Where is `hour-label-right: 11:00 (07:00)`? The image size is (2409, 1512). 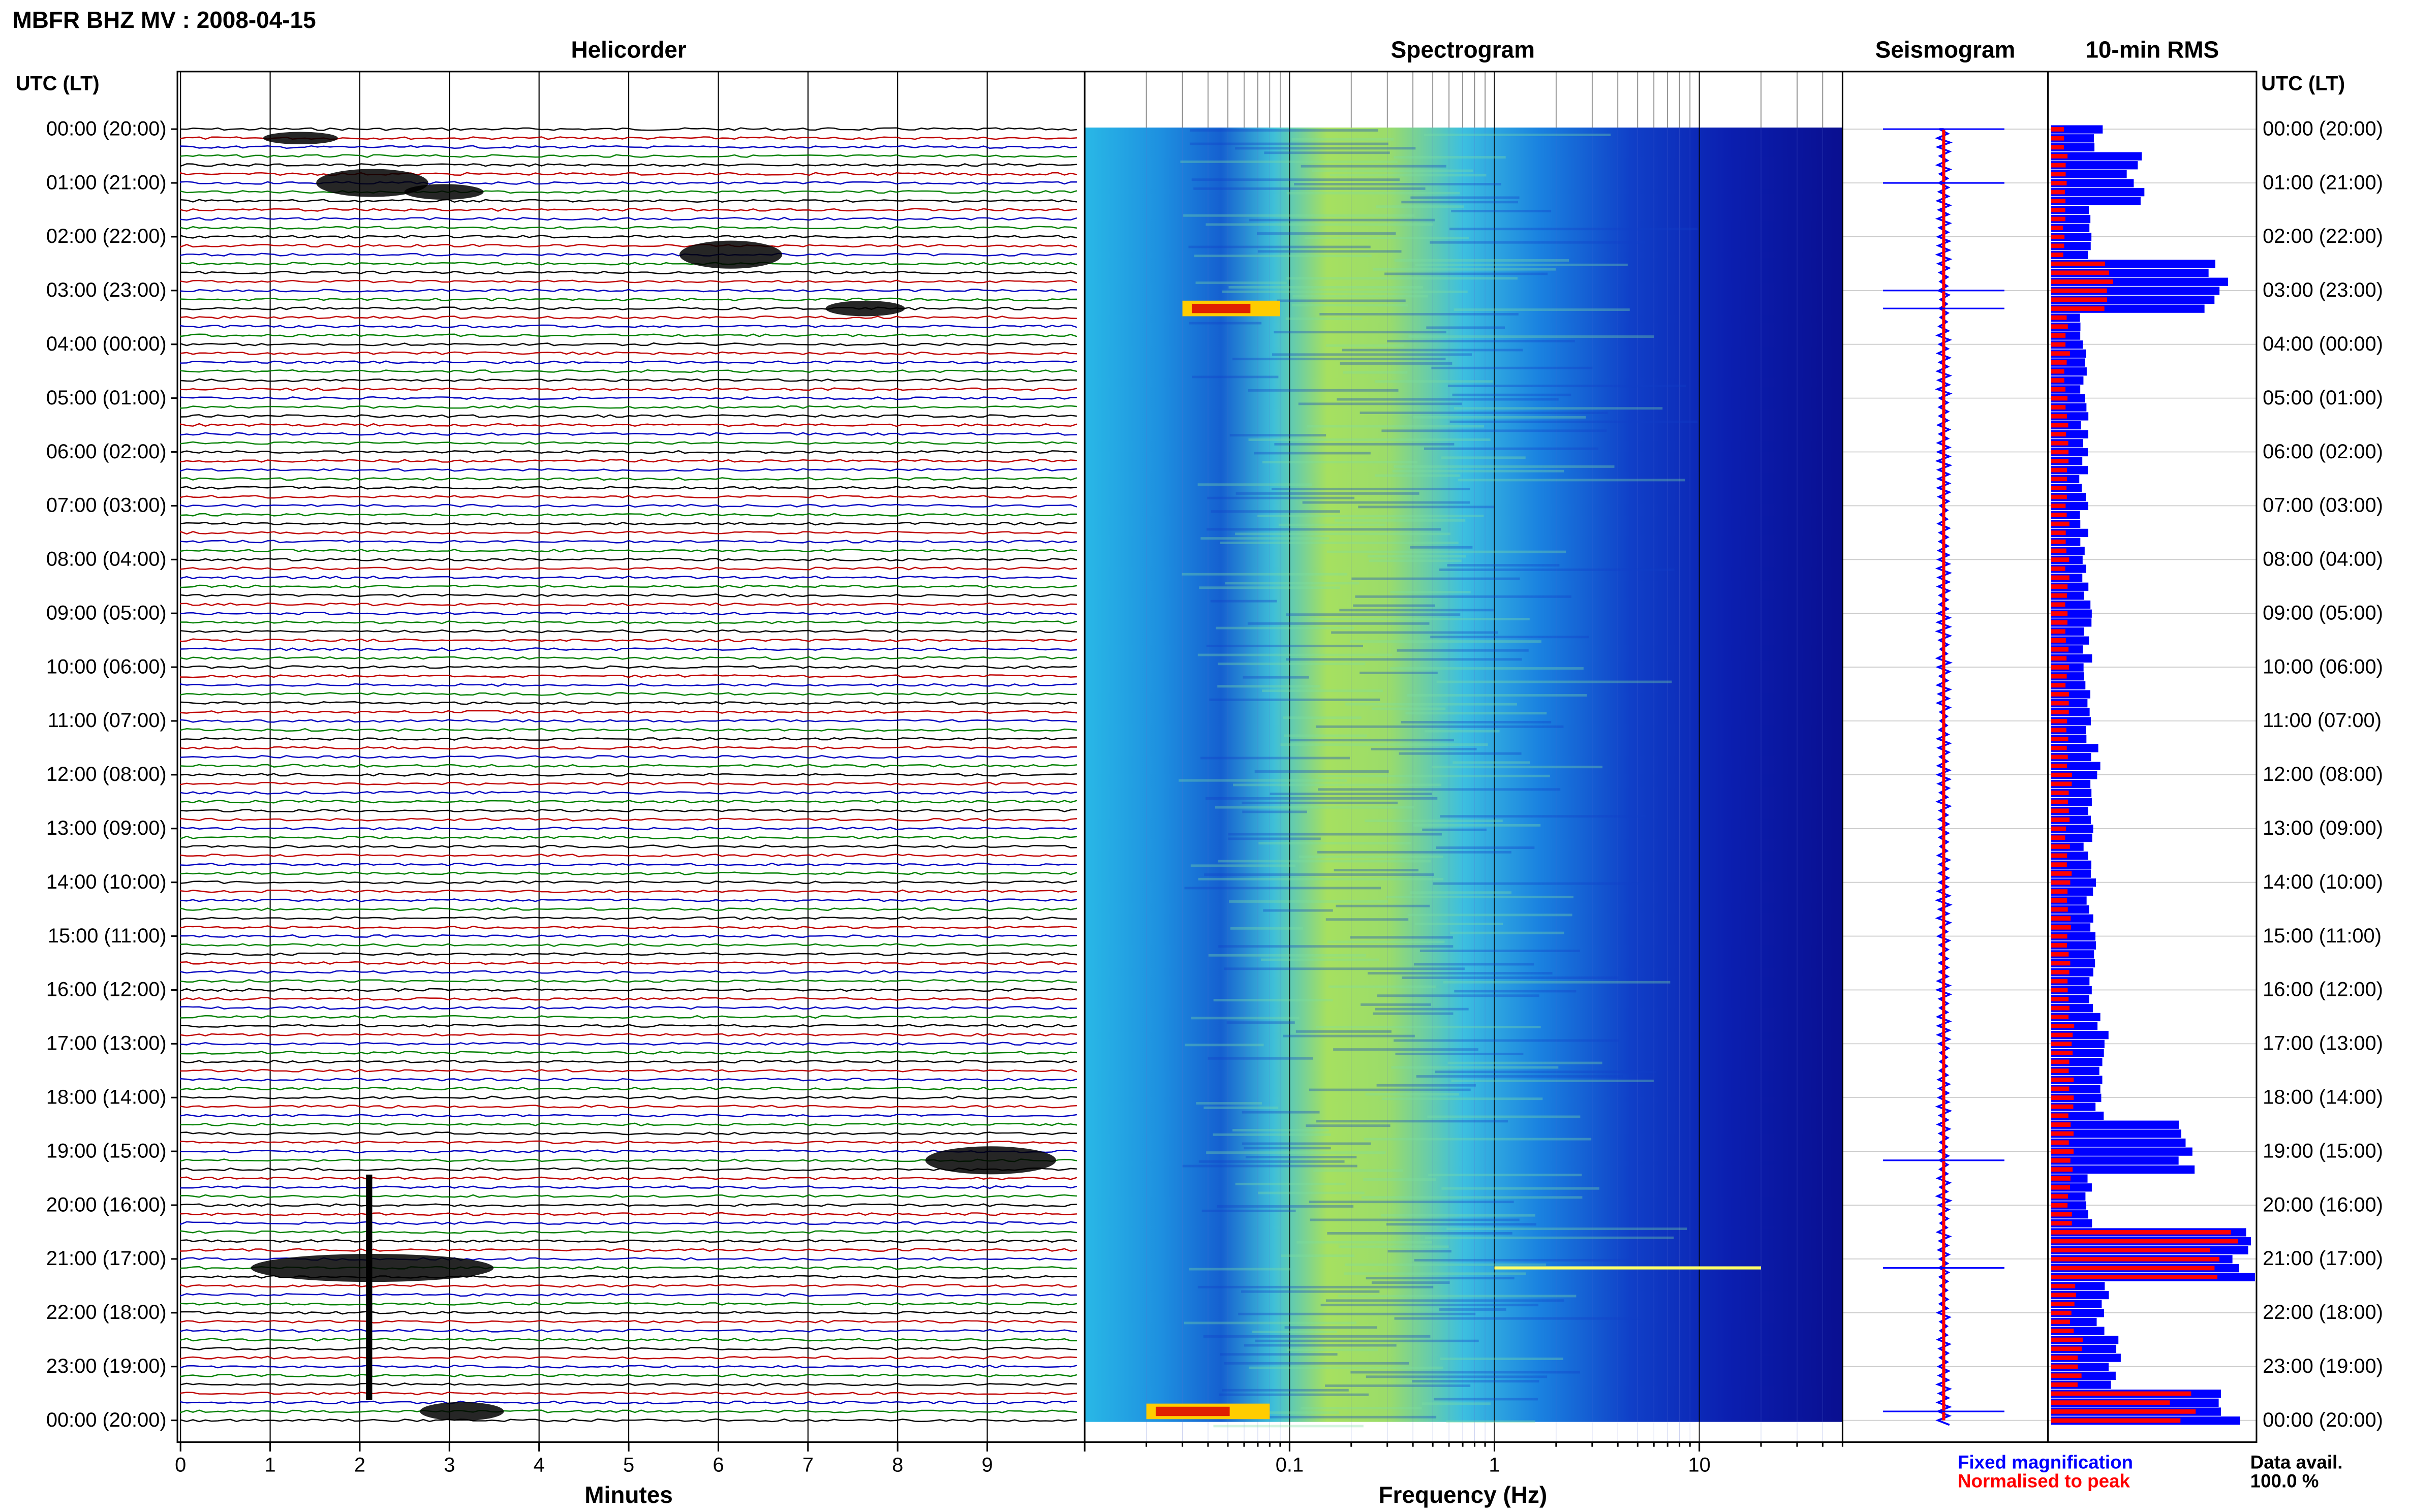
hour-label-right: 11:00 (07:00) is located at coordinates (2323, 720).